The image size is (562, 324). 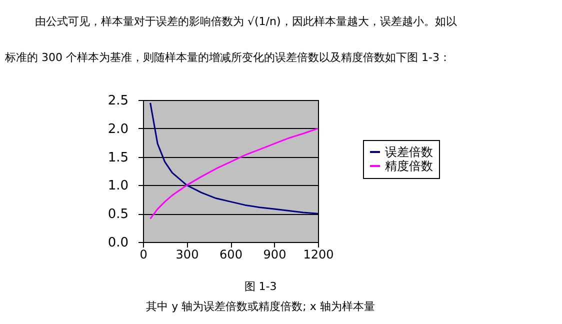 I want to click on x-tick-label: 0, so click(x=144, y=255).